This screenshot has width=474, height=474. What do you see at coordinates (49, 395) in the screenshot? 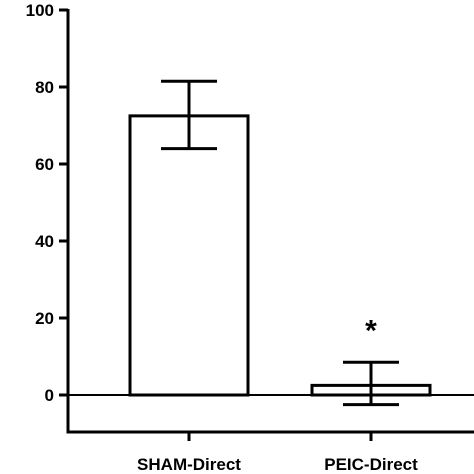
I see `y-tick-label: 0` at bounding box center [49, 395].